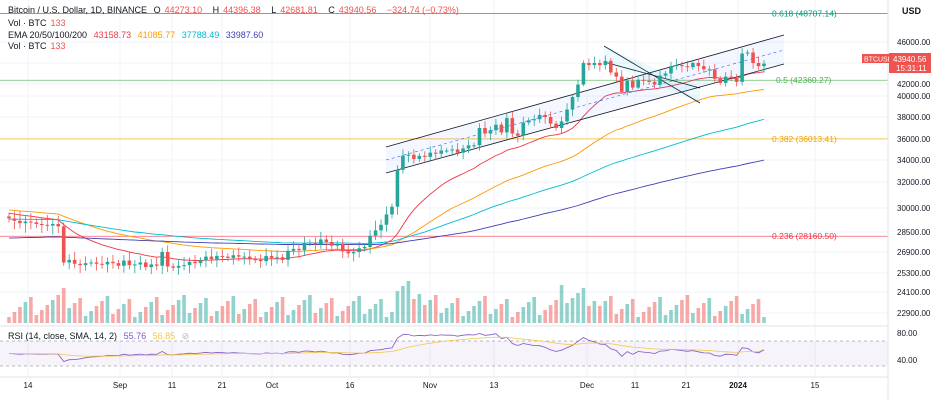  Describe the element at coordinates (39, 23) in the screenshot. I see `legend-volume-row: Vol · BTC 133` at that location.